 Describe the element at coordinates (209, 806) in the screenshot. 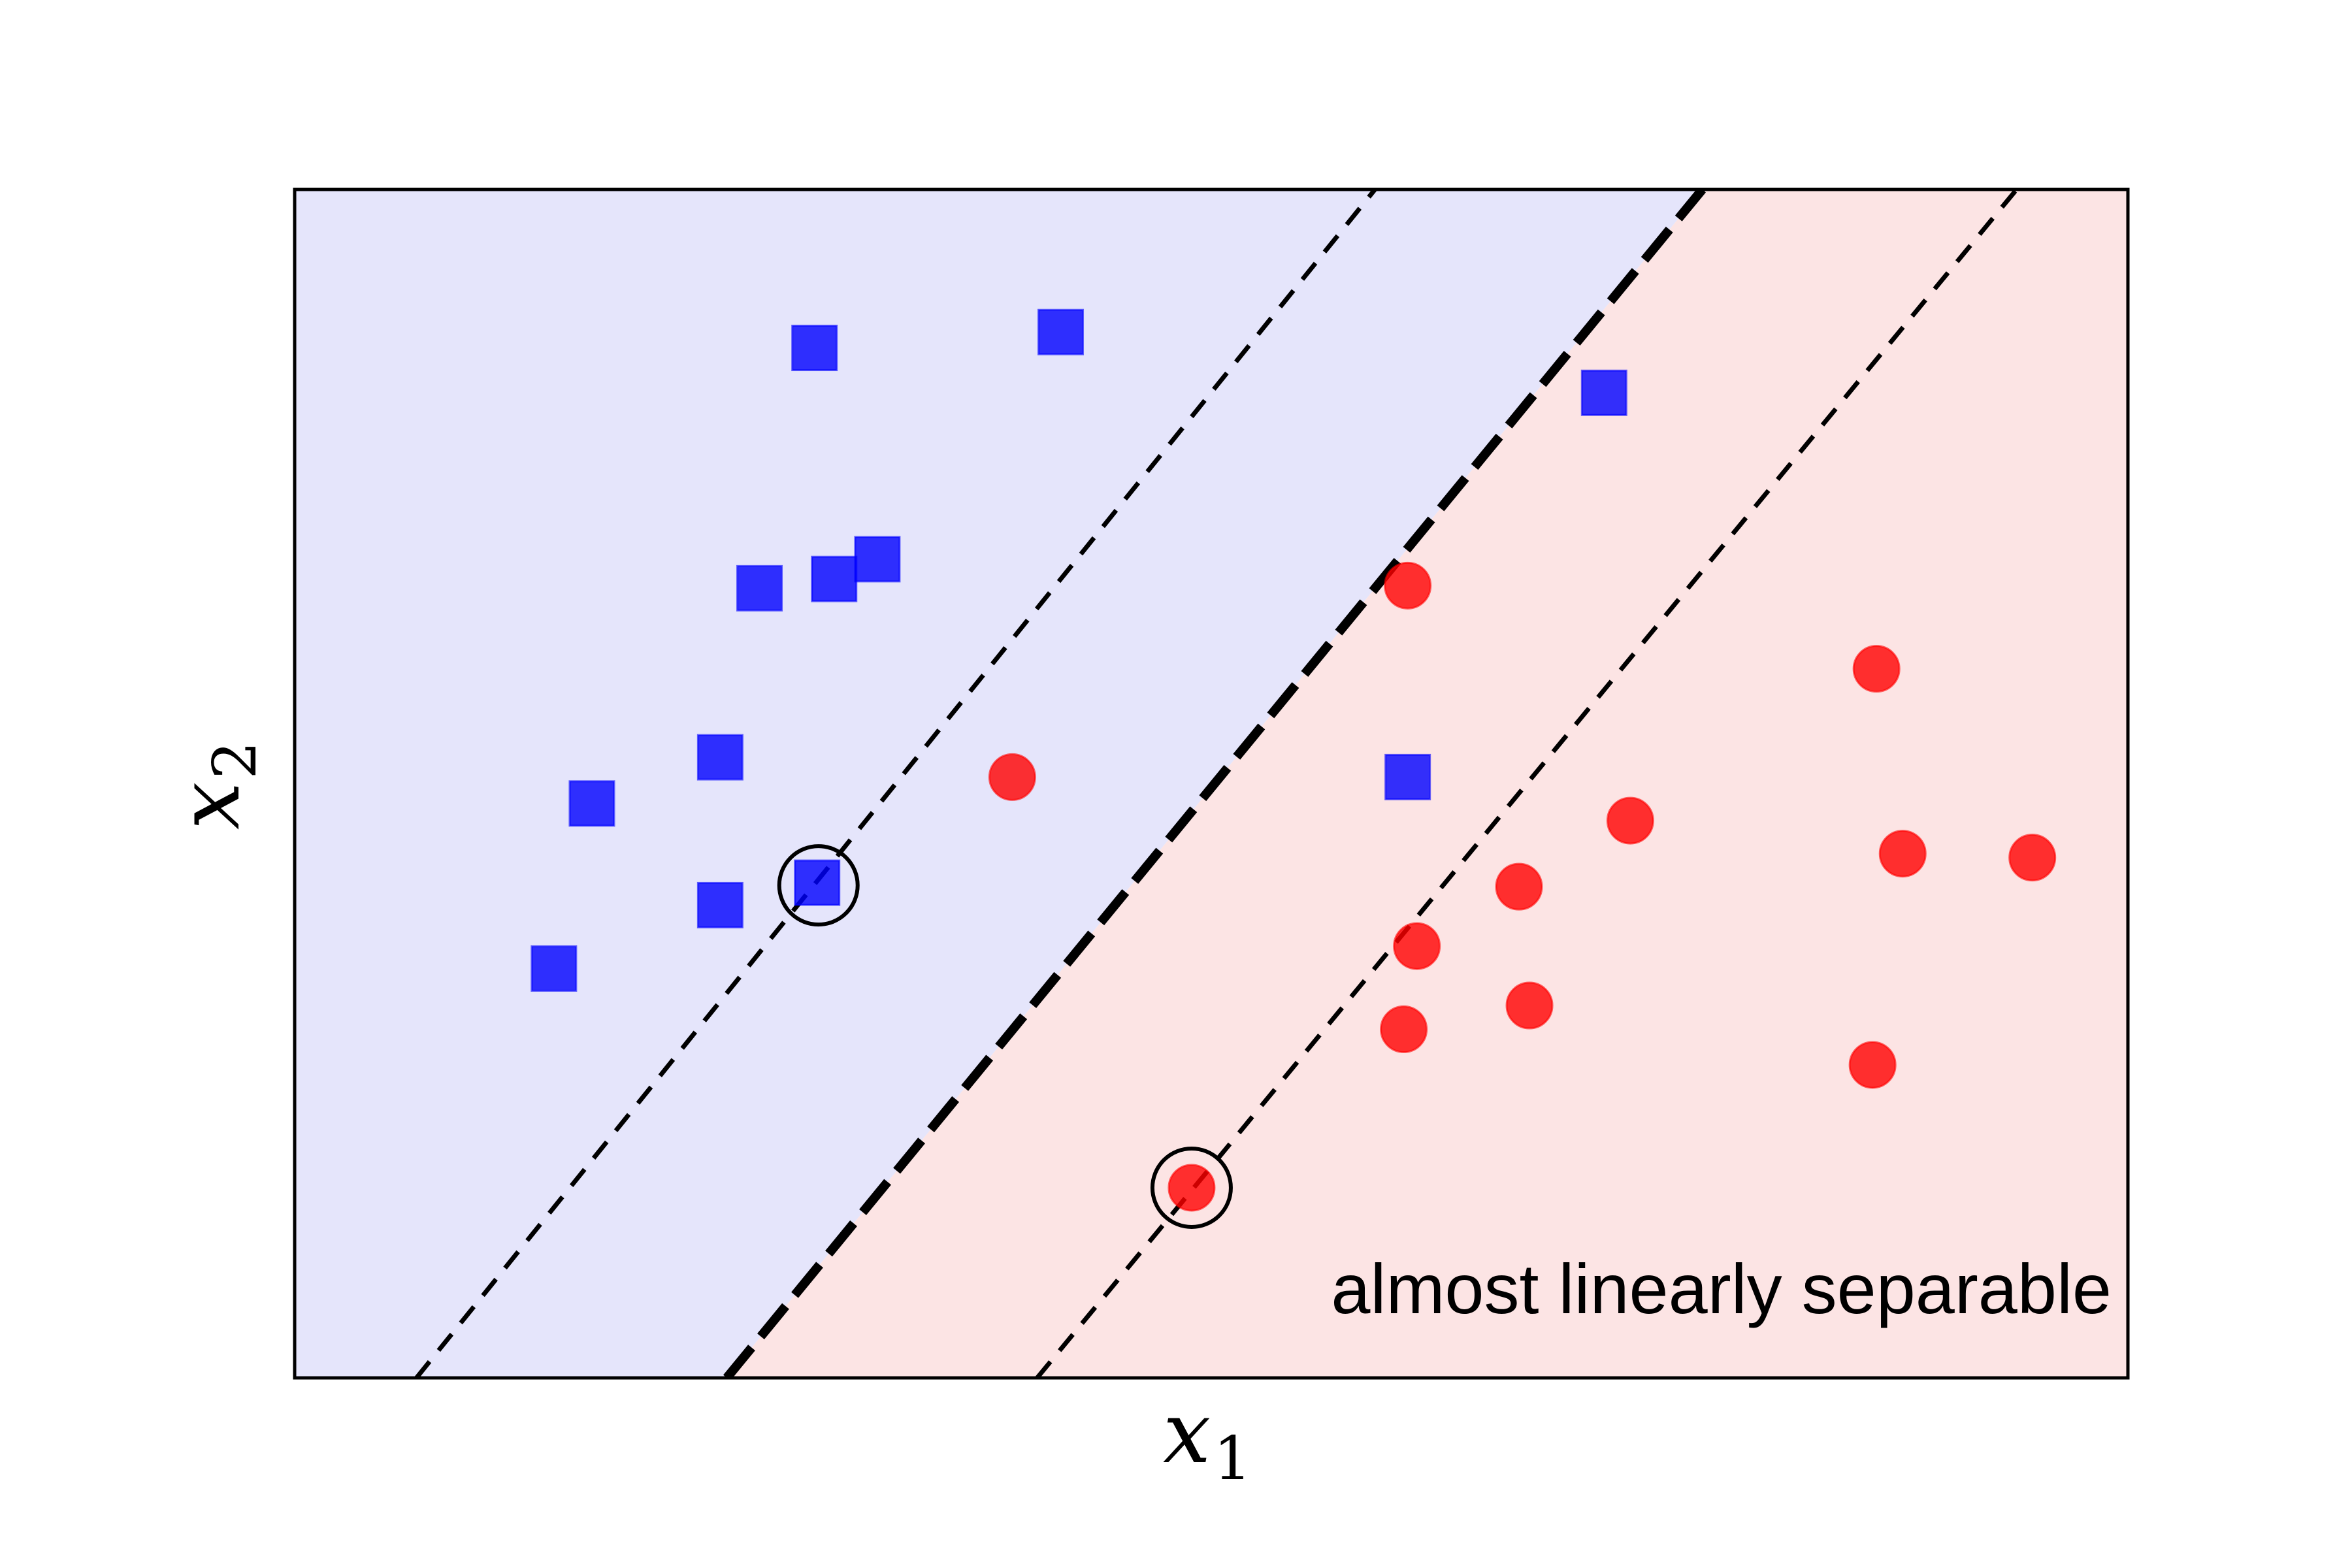

I see `y-axis-title-main: x` at that location.